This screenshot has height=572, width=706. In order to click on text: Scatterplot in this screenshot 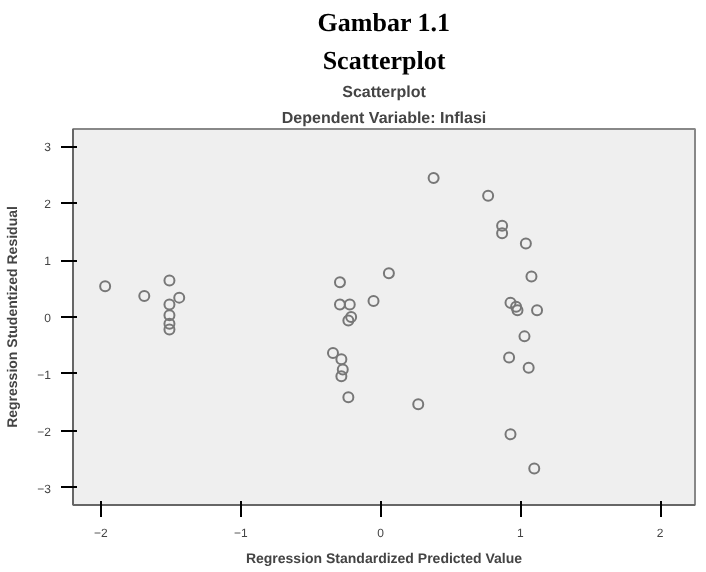, I will do `click(384, 60)`.